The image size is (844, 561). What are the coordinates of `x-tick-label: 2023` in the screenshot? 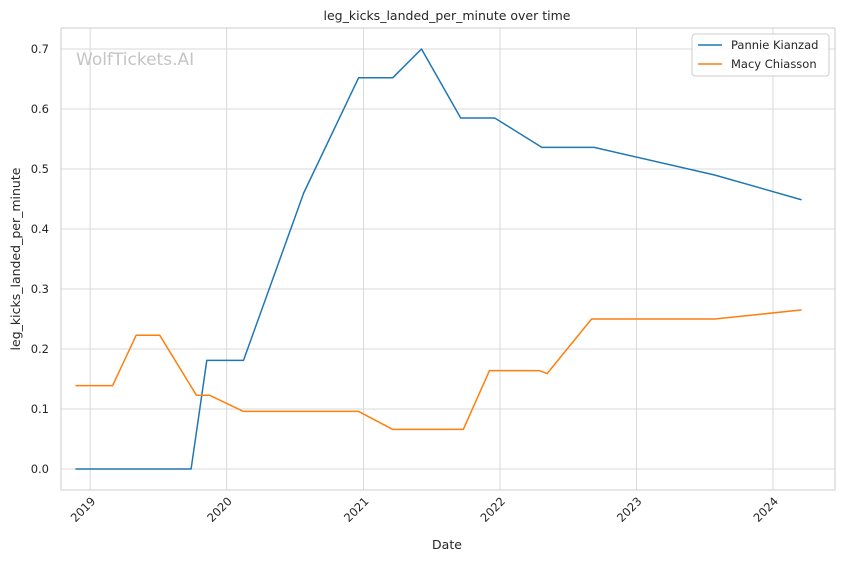 It's located at (629, 509).